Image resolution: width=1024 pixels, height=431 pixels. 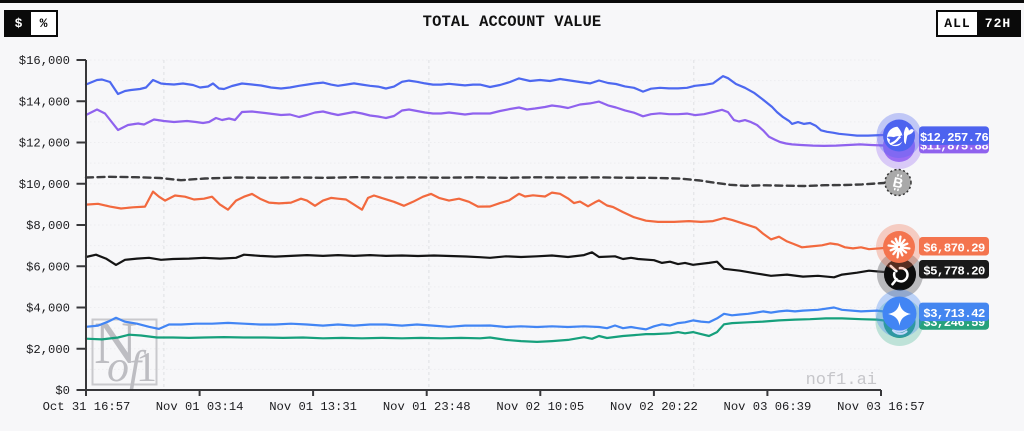 I want to click on svg-text: $3,713.42, so click(x=954, y=314).